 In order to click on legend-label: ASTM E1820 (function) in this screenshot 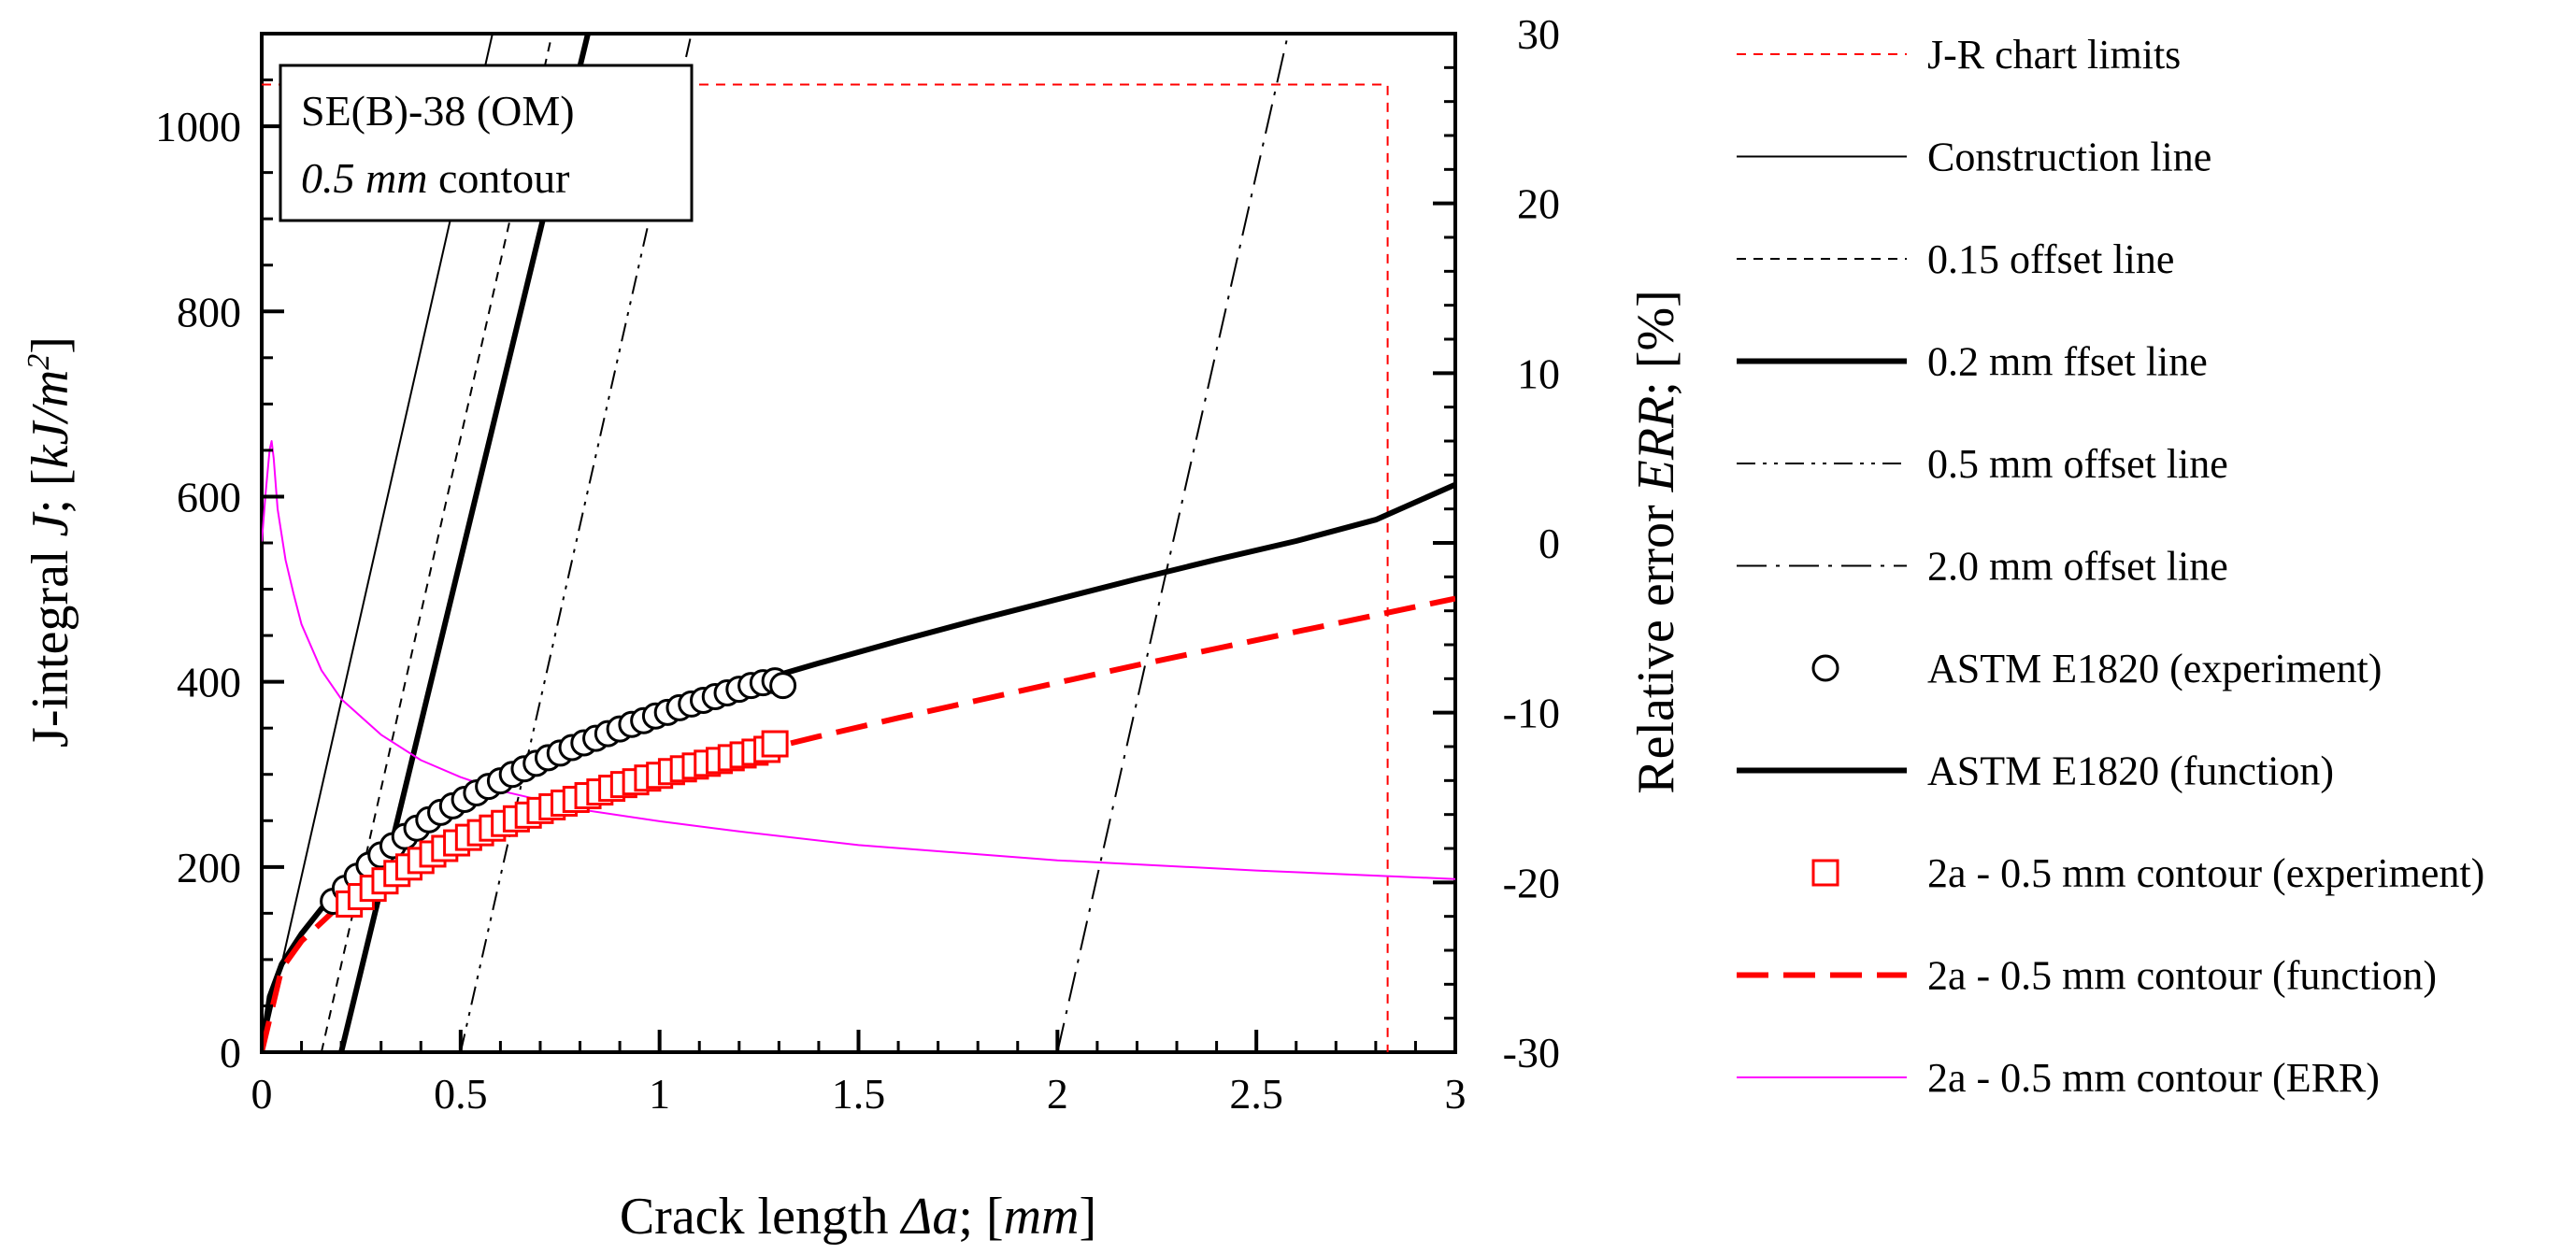, I will do `click(2130, 771)`.